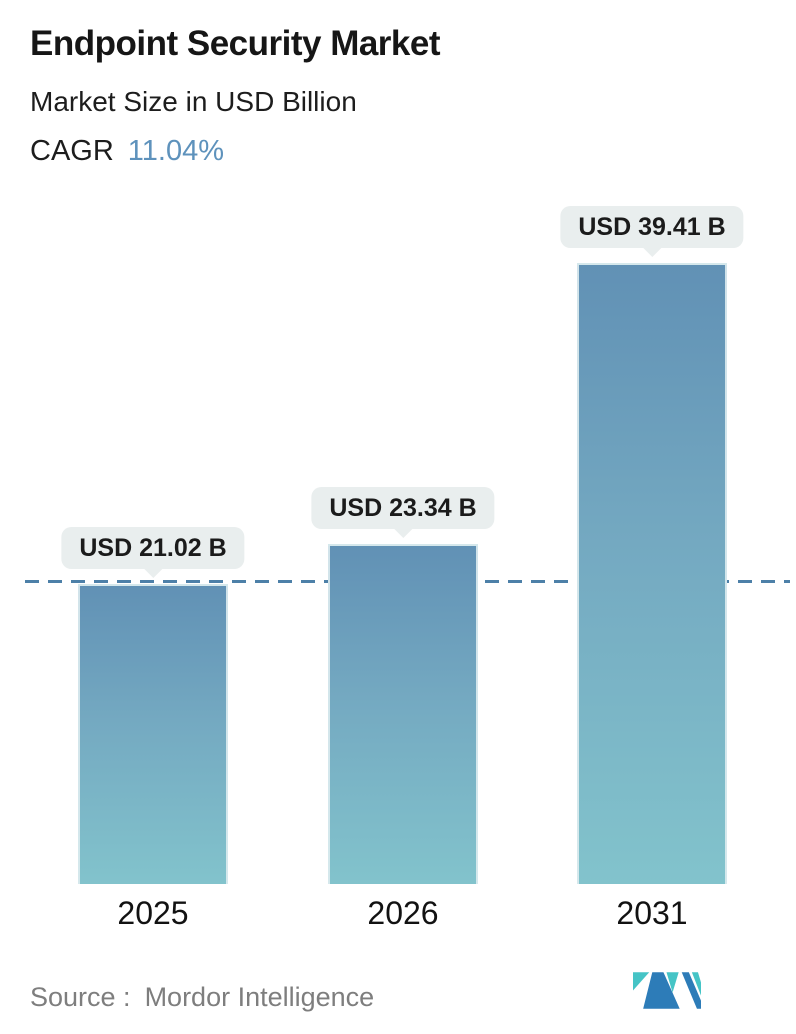 The width and height of the screenshot is (796, 1034). Describe the element at coordinates (80, 997) in the screenshot. I see `source-label: Source :` at that location.